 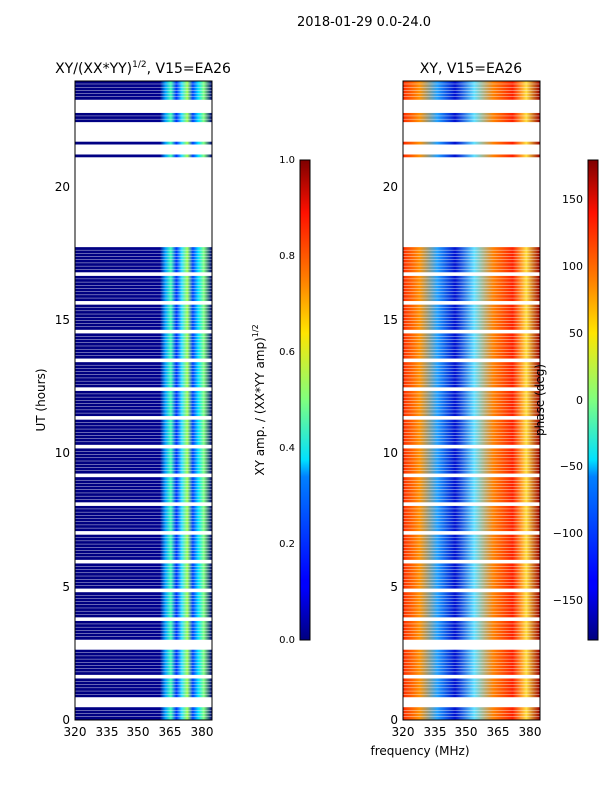 I want to click on phase-title: XY, V15=EA26, so click(x=471, y=69).